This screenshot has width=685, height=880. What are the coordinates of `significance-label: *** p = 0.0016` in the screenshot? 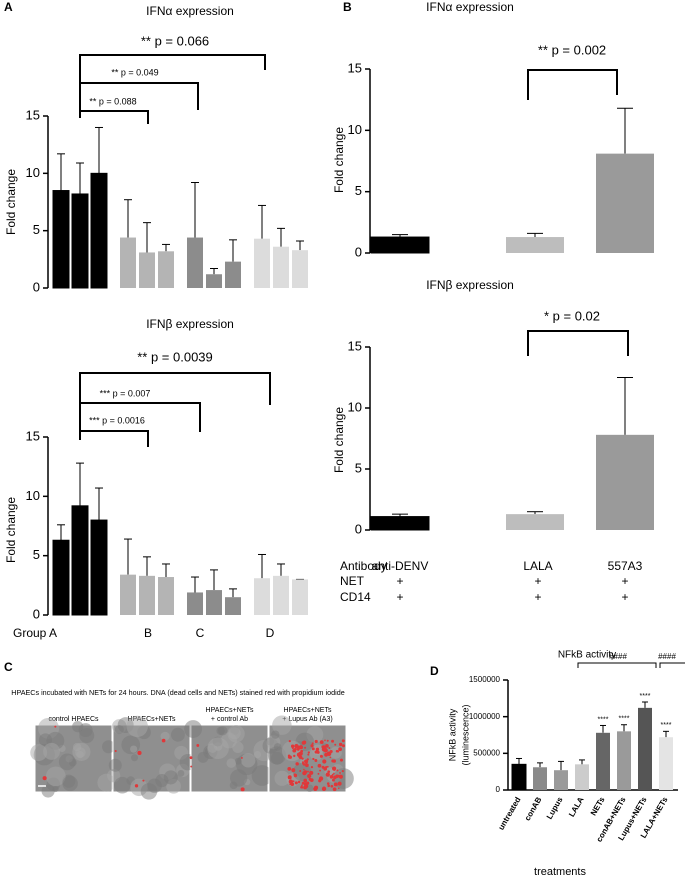 It's located at (117, 420).